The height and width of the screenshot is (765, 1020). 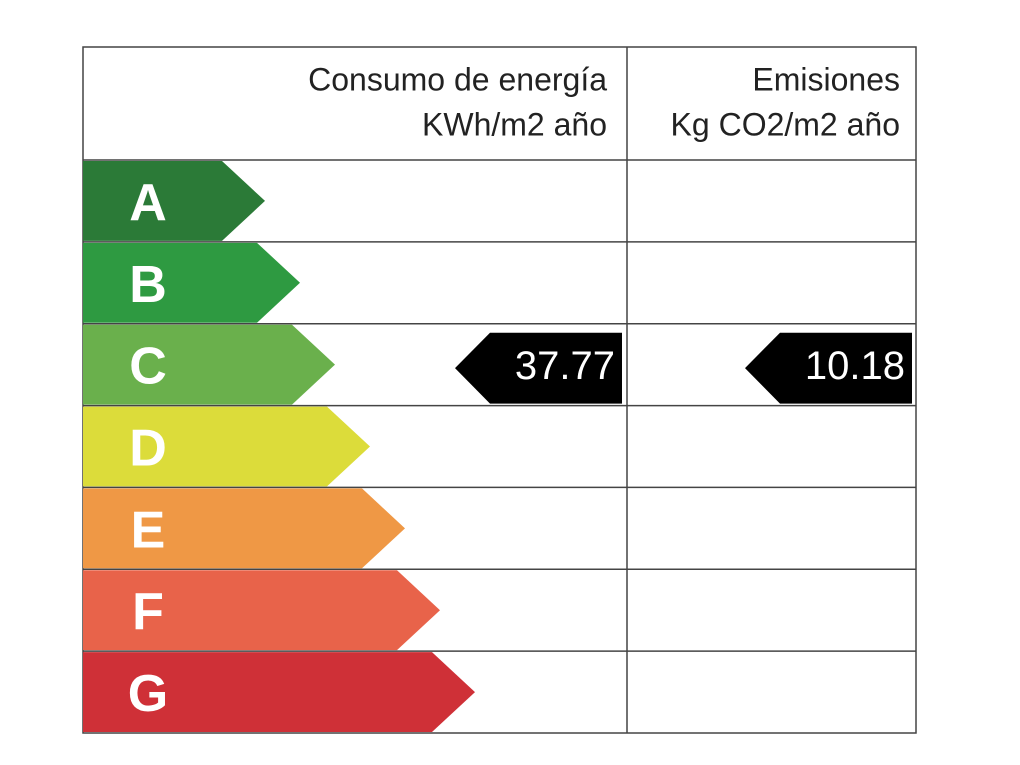 I want to click on energy-marker, so click(x=538, y=368).